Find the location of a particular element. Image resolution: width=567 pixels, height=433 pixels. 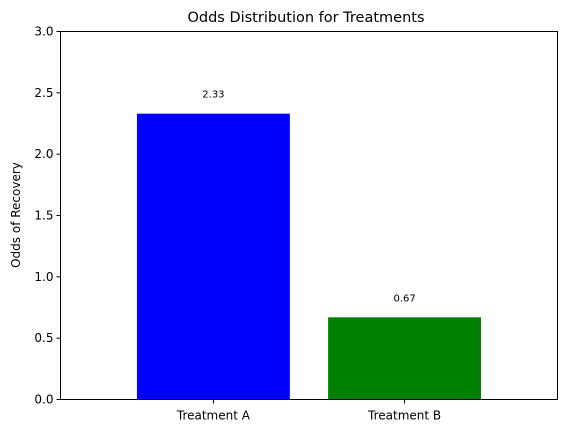

chart-title: Odds Distribution for Treatments is located at coordinates (305, 18).